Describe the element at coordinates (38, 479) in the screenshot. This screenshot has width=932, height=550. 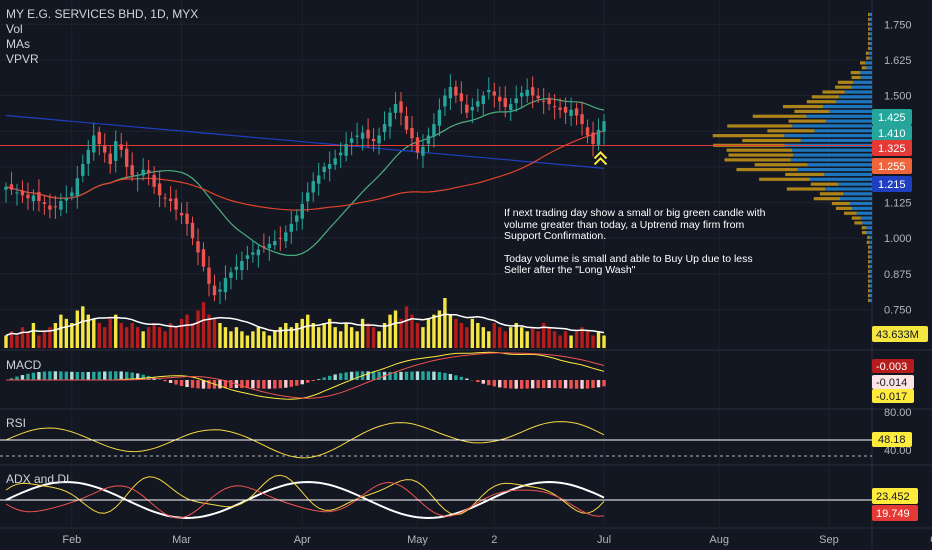
I see `adx-pane-title: ADX and DI` at that location.